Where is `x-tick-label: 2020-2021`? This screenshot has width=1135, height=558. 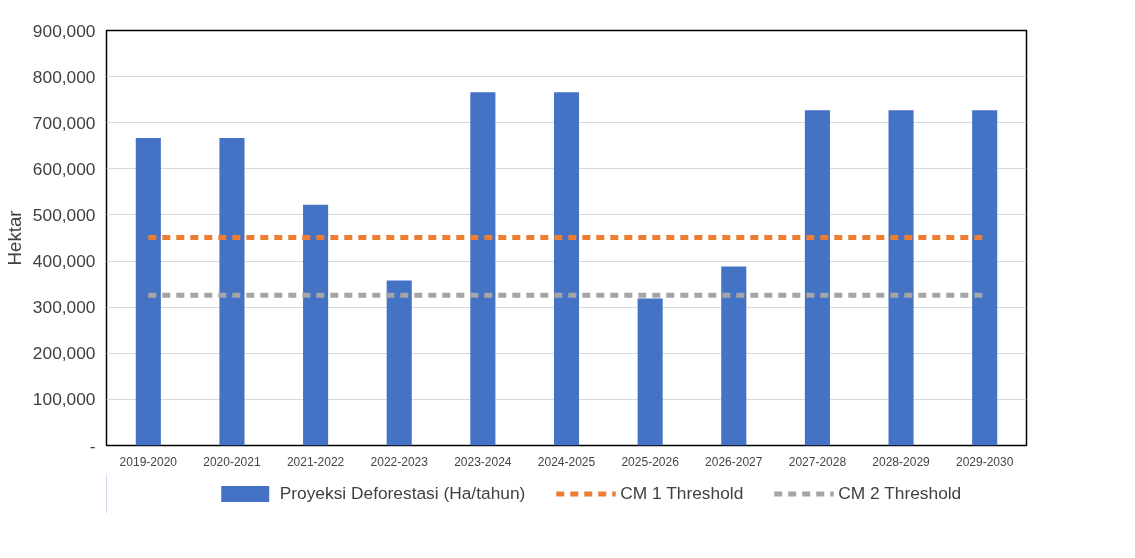 x-tick-label: 2020-2021 is located at coordinates (232, 461).